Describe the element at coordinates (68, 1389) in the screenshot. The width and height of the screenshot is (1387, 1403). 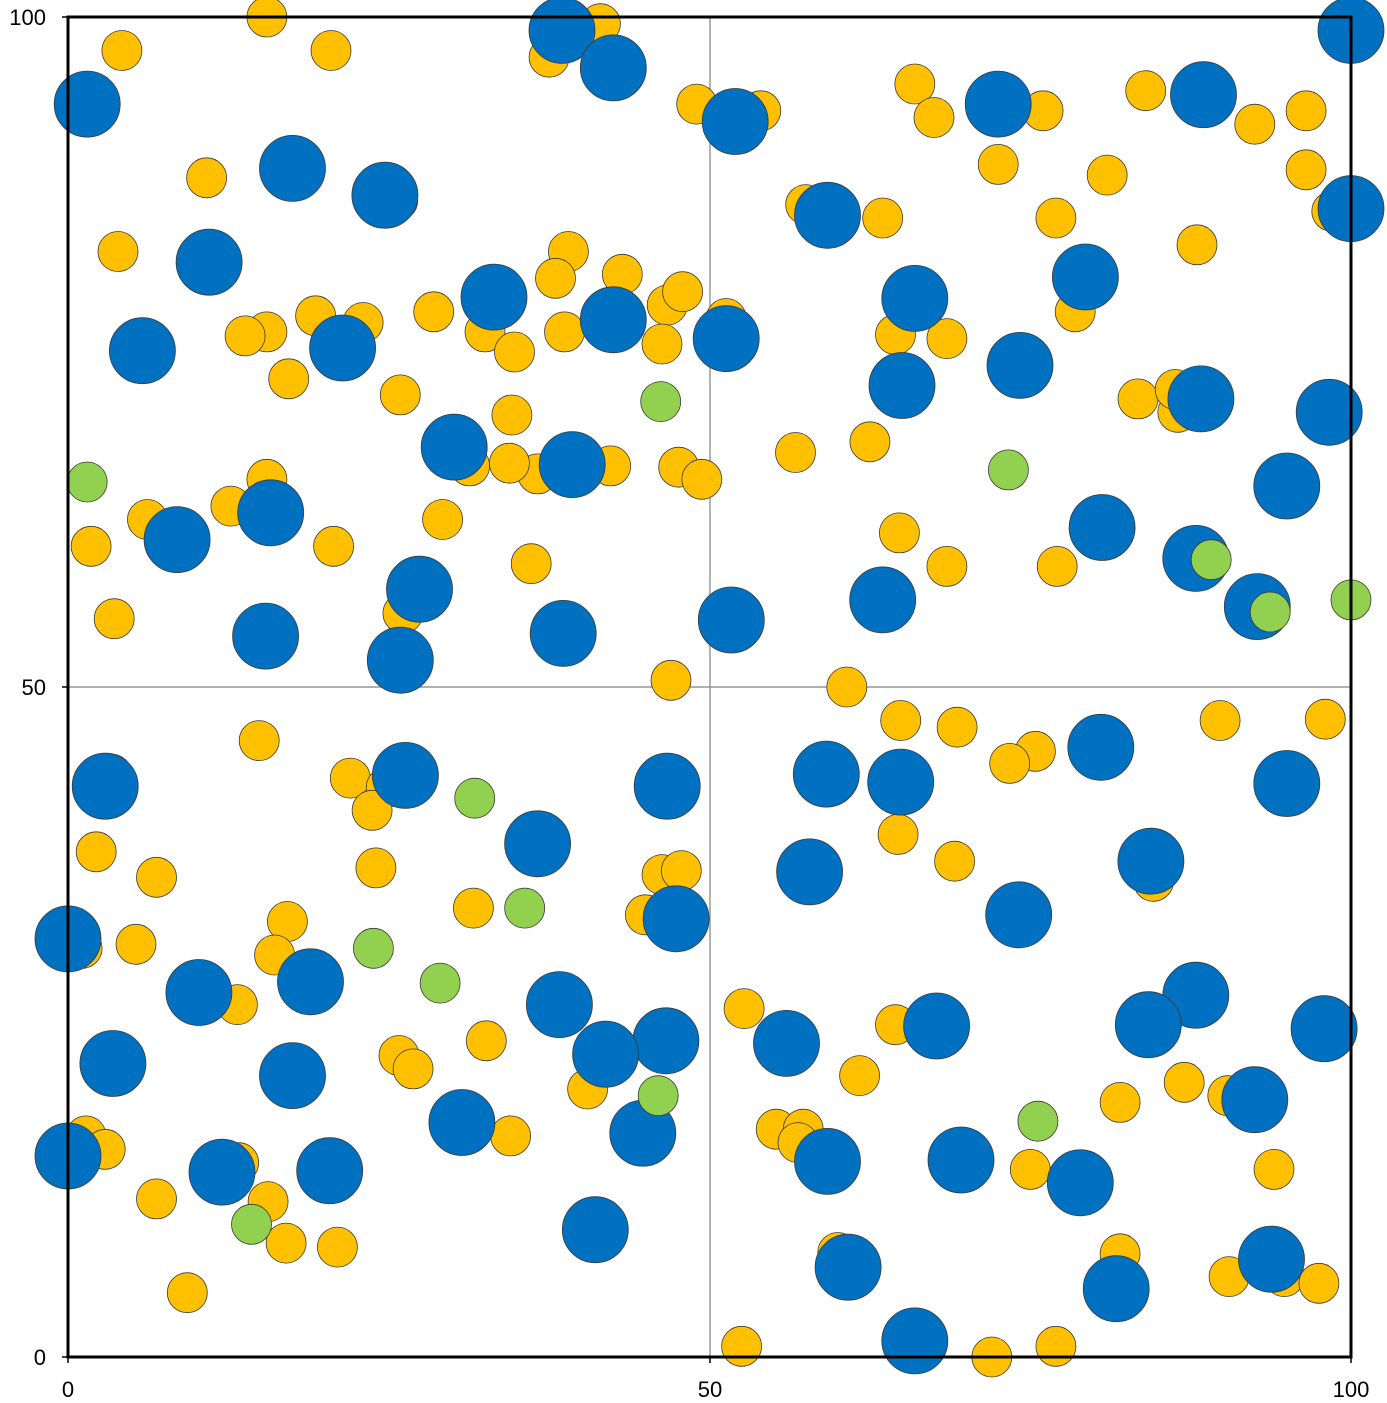
I see `x-tick-label: 0` at that location.